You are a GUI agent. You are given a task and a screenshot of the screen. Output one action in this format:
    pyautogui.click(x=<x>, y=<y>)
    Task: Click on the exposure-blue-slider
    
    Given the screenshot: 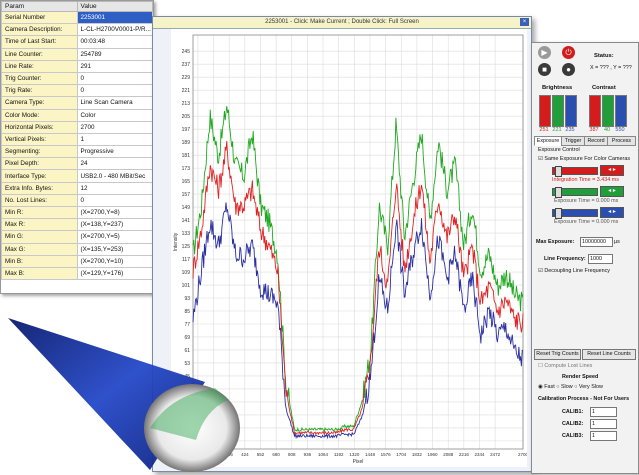 What is the action you would take?
    pyautogui.click(x=575, y=213)
    